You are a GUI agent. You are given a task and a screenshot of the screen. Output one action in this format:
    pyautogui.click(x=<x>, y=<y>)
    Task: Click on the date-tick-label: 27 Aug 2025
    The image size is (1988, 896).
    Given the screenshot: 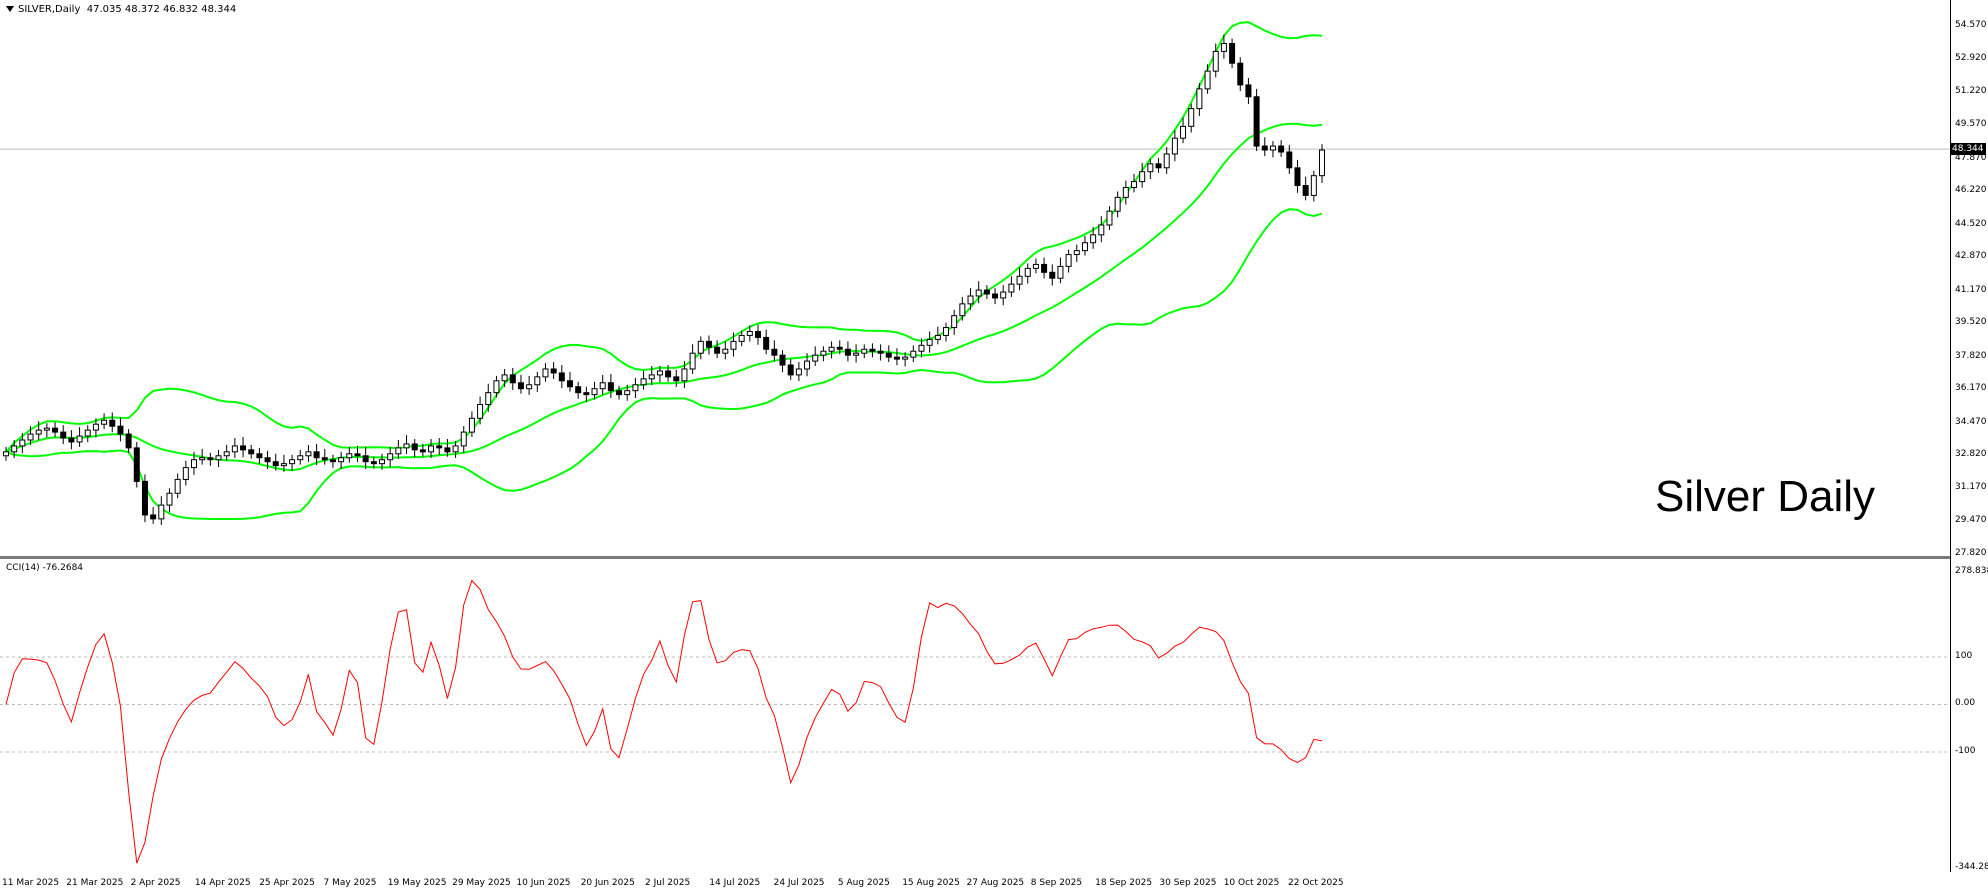 What is the action you would take?
    pyautogui.click(x=995, y=883)
    